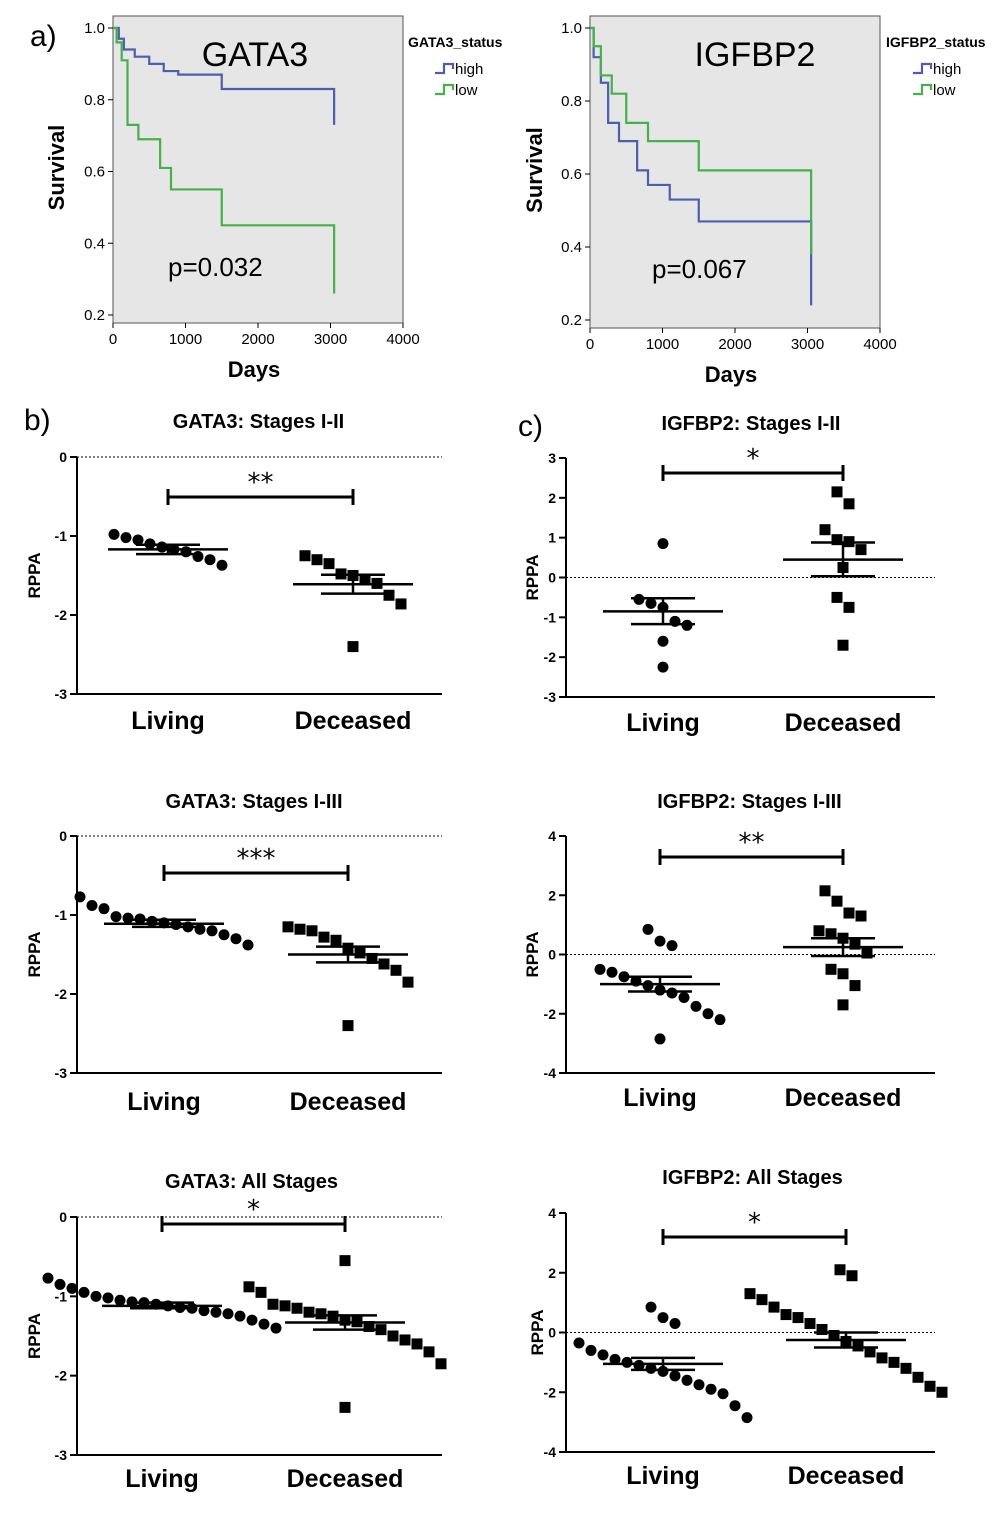  Describe the element at coordinates (253, 1210) in the screenshot. I see `significance-stars: *` at that location.